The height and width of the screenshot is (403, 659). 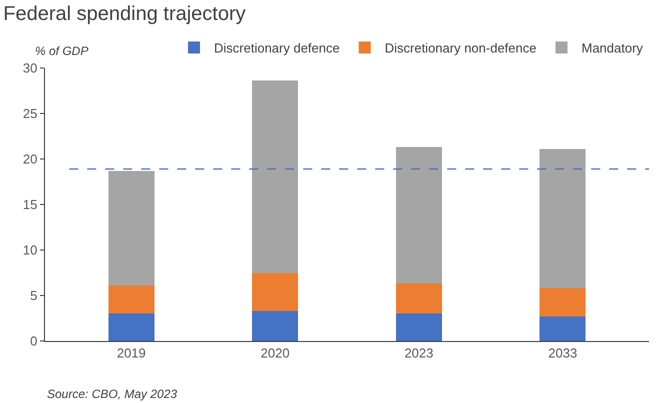 I want to click on y-tick-label: 15, so click(x=30, y=204).